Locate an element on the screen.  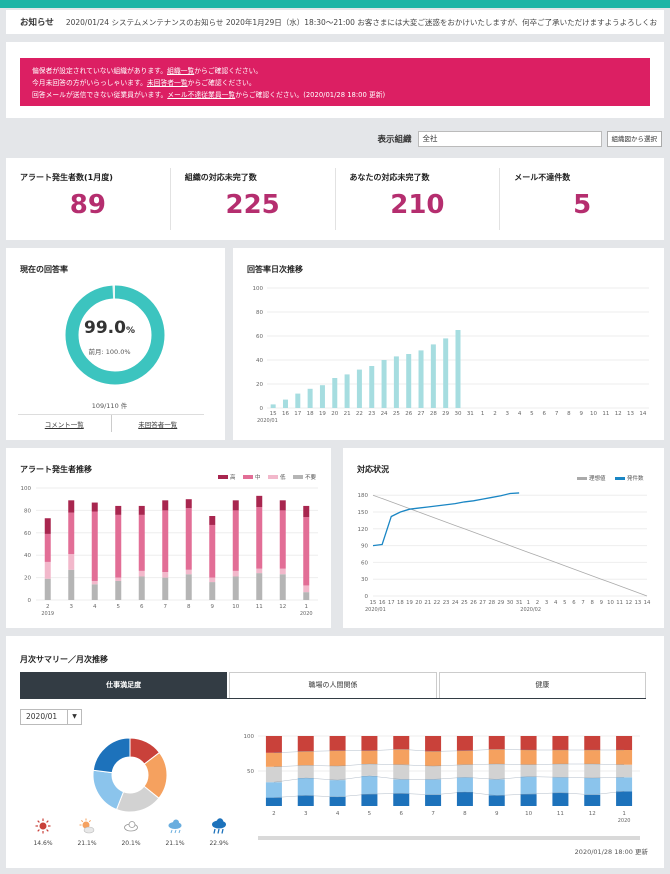
x-tick-label: 4 is located at coordinates (95, 607).